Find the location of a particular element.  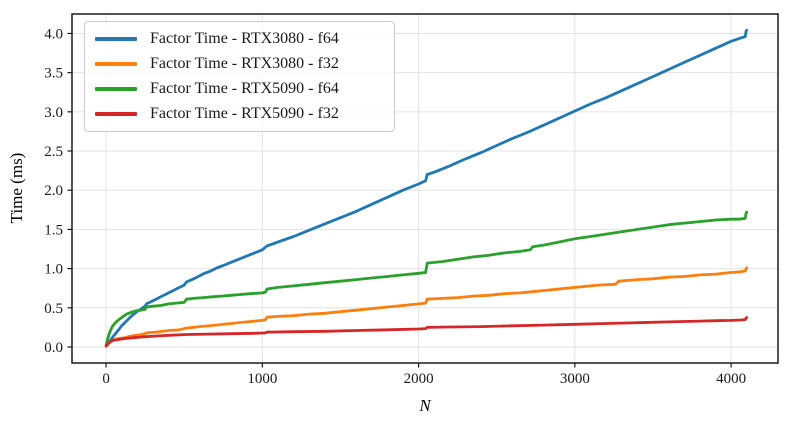

x-tick-label: 4000 is located at coordinates (731, 379).